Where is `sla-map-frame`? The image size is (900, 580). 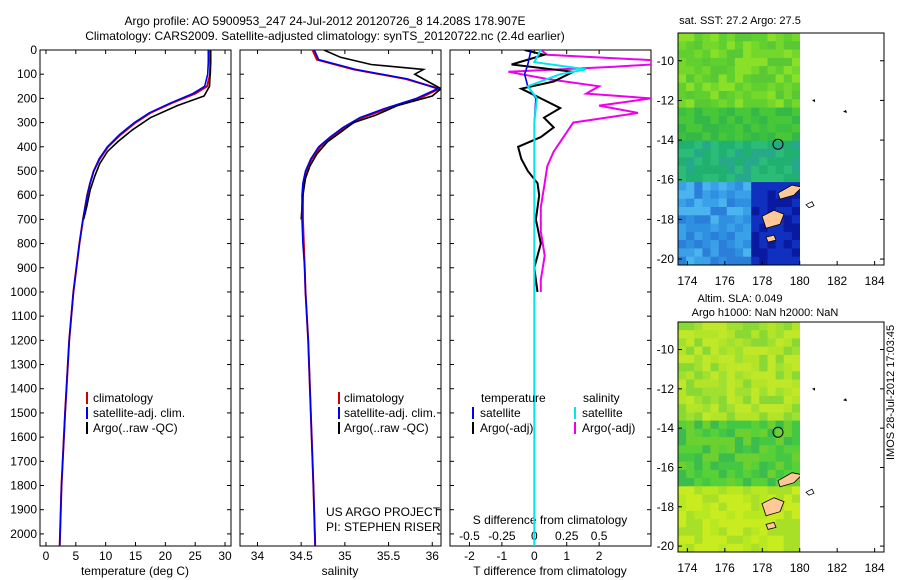 sla-map-frame is located at coordinates (781, 437).